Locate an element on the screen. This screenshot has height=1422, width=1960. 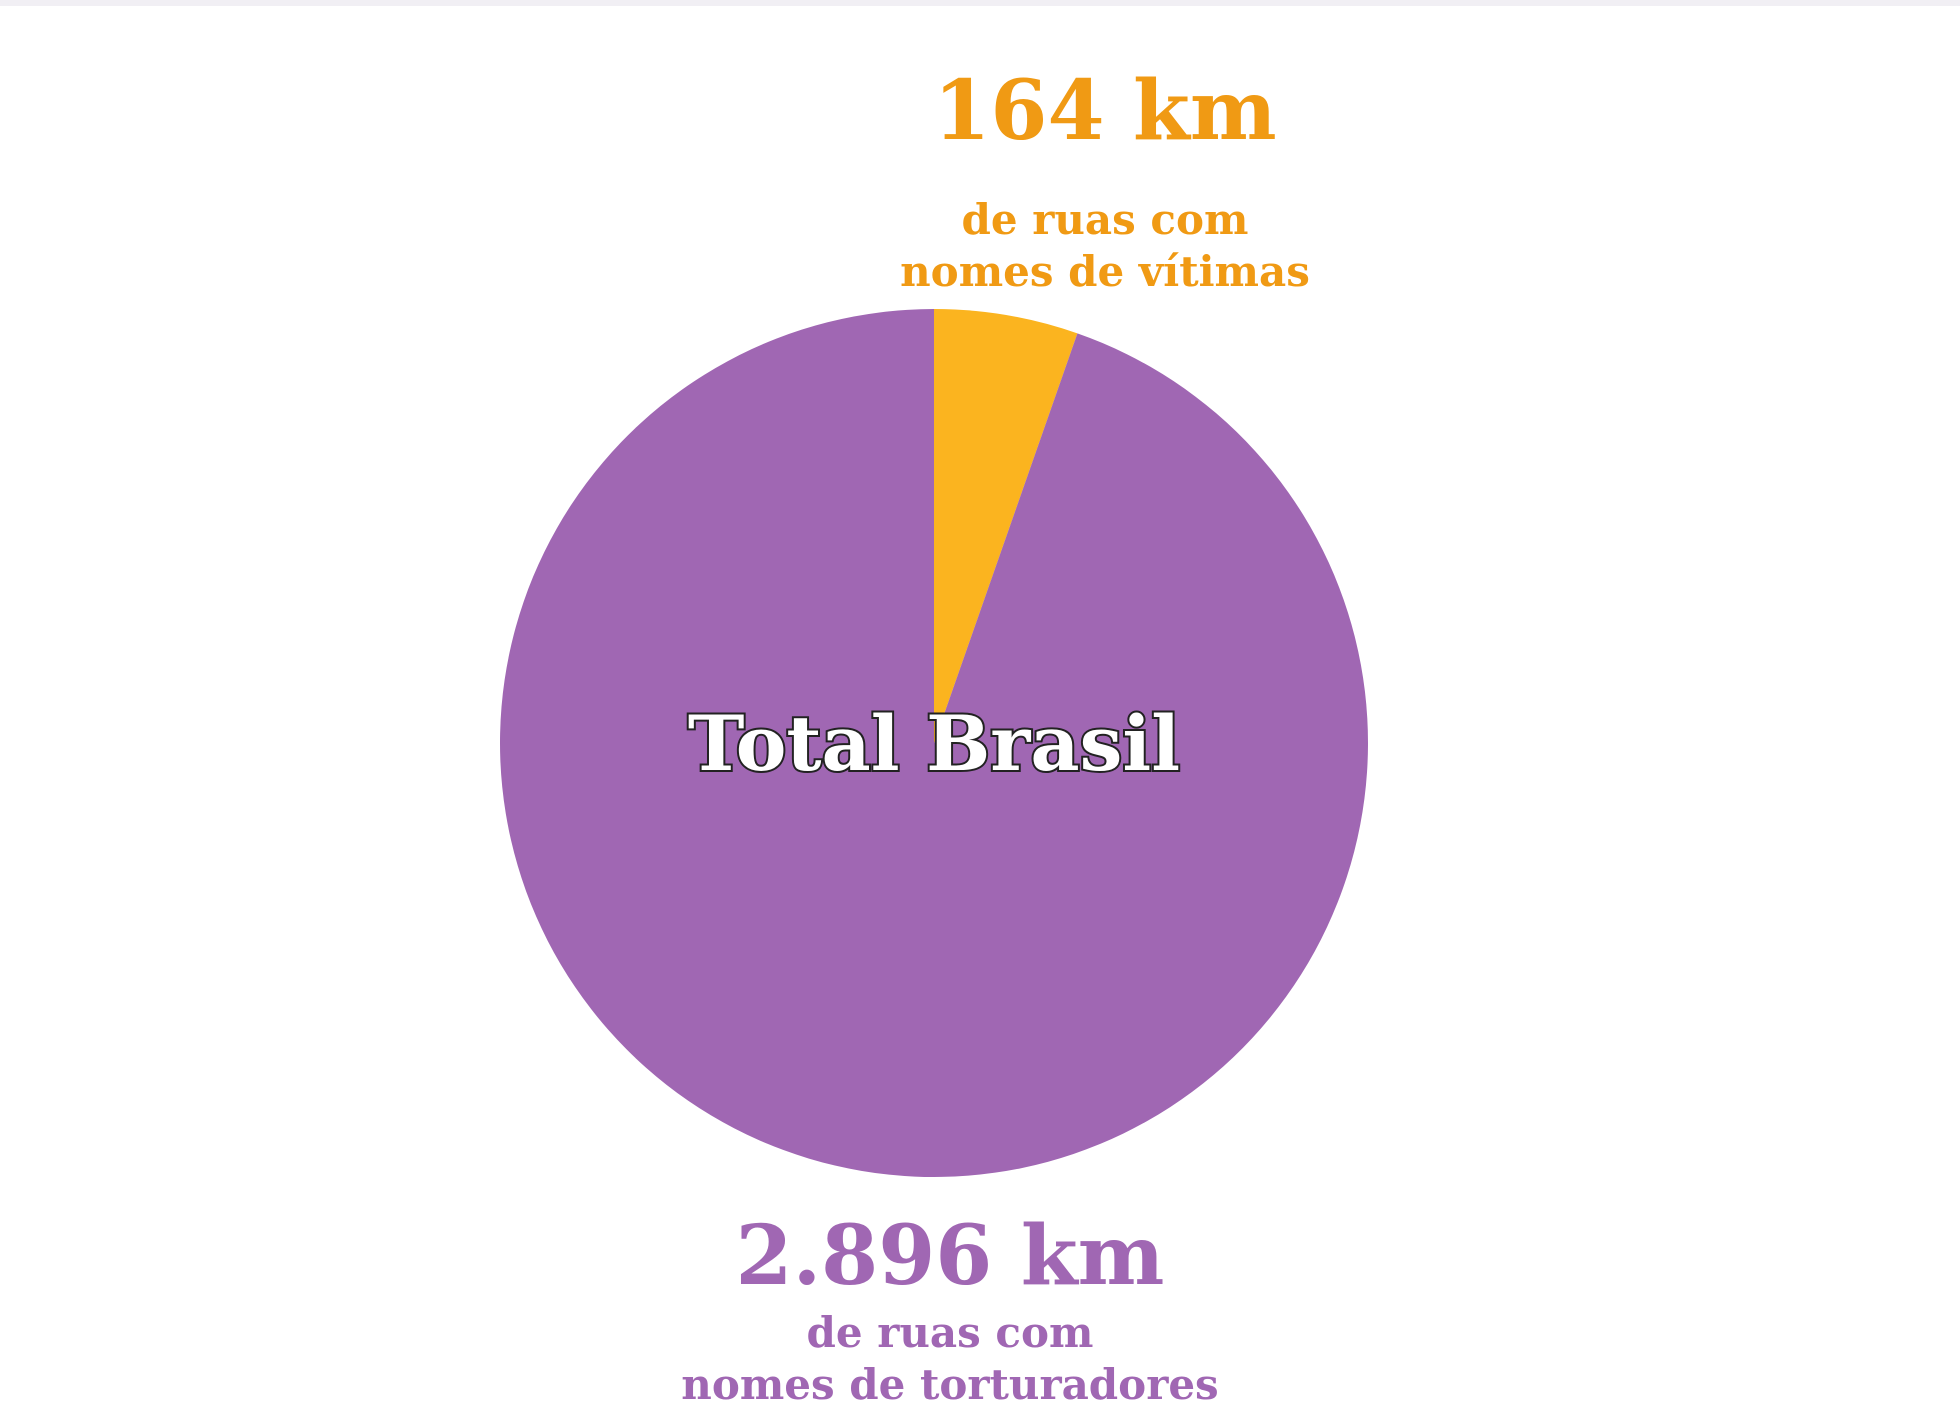
torturers-caption-line-1: de ruas com is located at coordinates (950, 1332).